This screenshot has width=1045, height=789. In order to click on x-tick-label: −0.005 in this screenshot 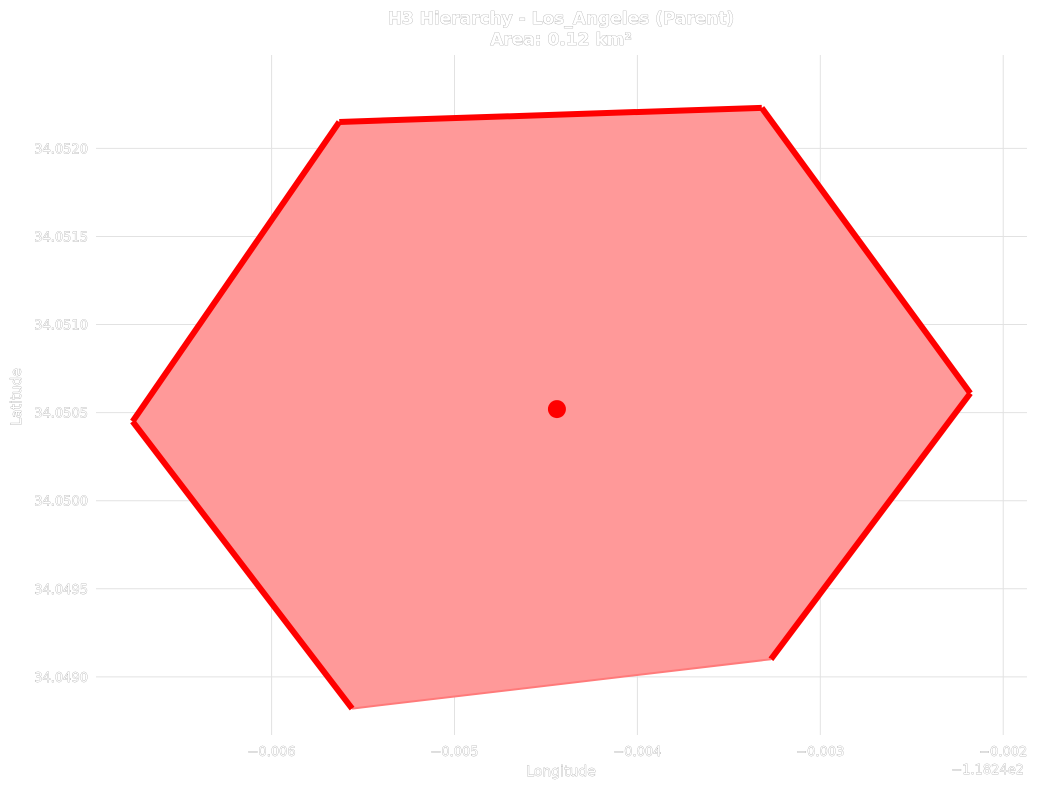, I will do `click(454, 752)`.